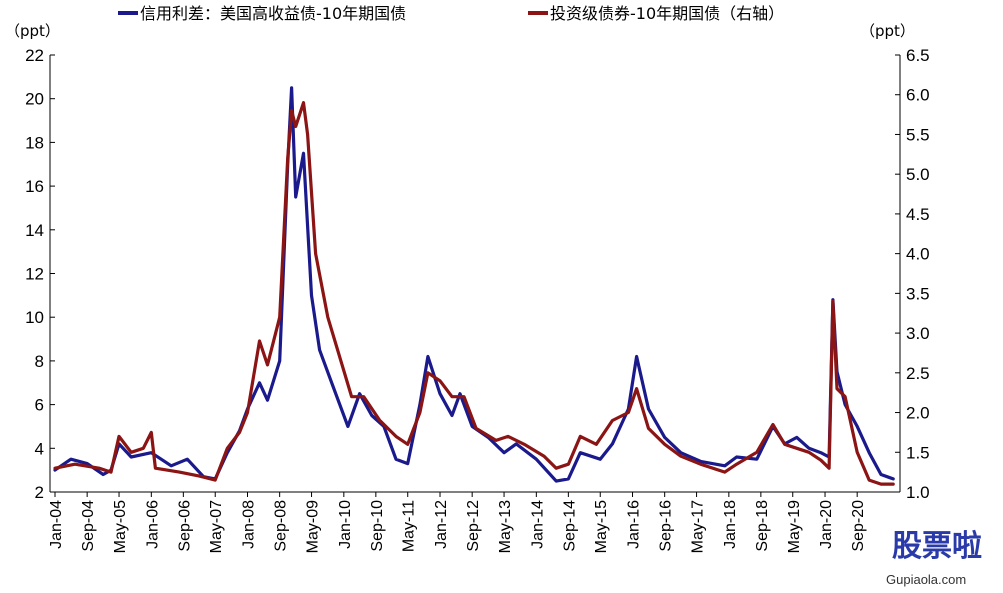 This screenshot has width=1003, height=593. What do you see at coordinates (184, 526) in the screenshot?
I see `x-tick-label: Sep-06` at bounding box center [184, 526].